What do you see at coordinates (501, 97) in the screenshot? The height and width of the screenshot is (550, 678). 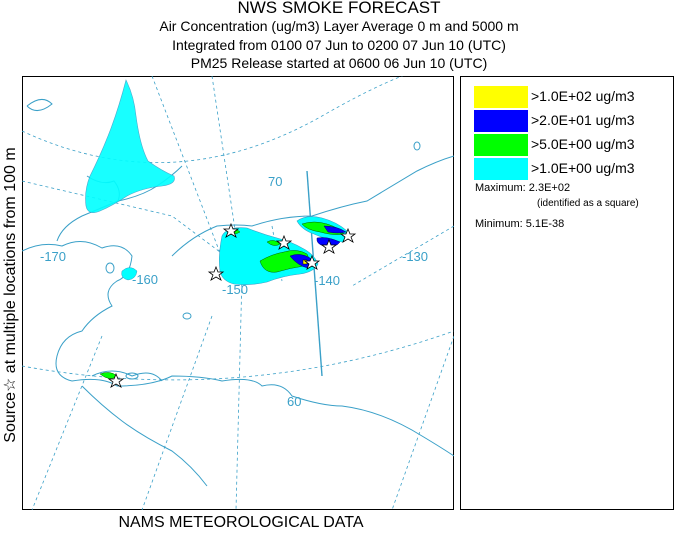 I see `legend-swatch-yellow` at bounding box center [501, 97].